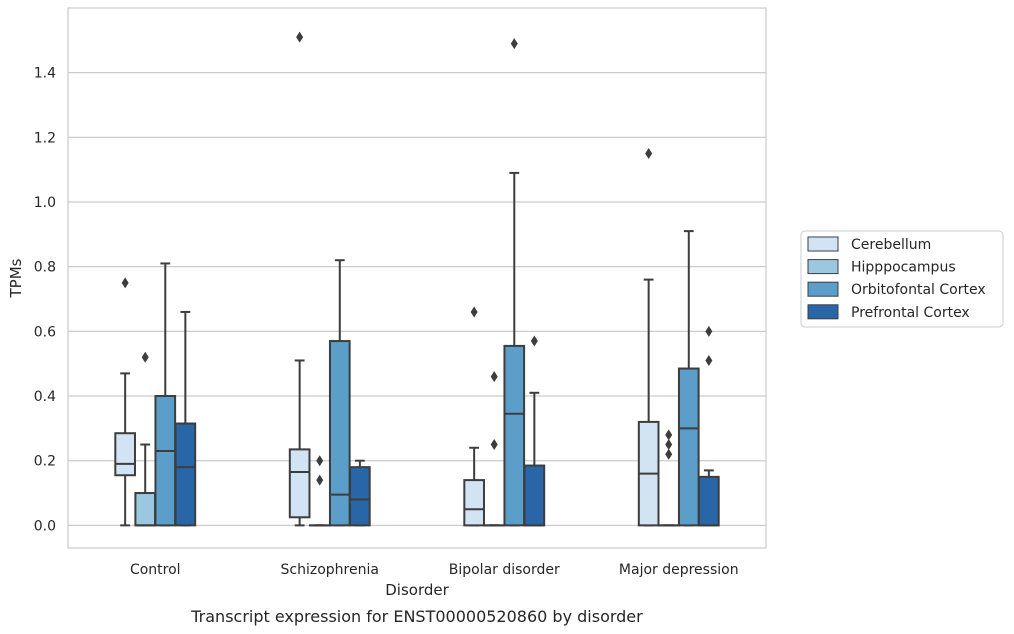 This screenshot has width=1014, height=634. Describe the element at coordinates (45, 526) in the screenshot. I see `y-tick-label: 0.0` at that location.